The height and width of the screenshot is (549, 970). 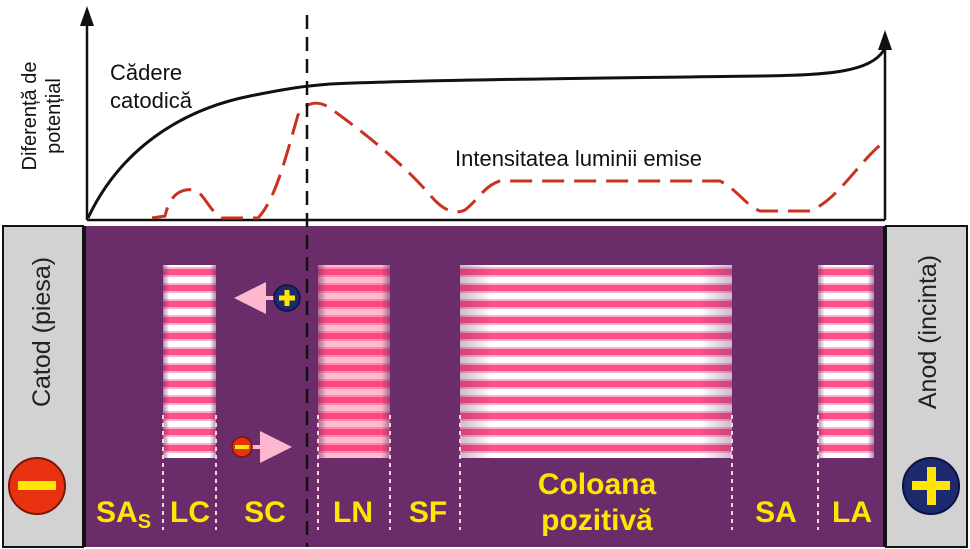 I want to click on zone-label-sas: SAS, so click(x=123, y=514).